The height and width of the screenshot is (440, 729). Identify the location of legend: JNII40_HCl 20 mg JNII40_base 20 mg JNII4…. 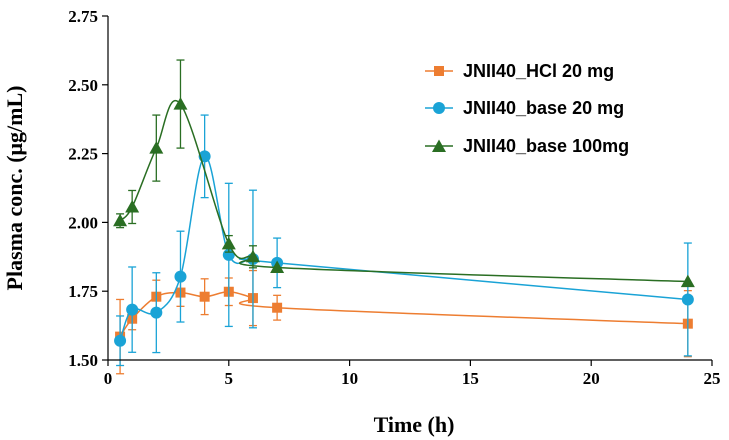
(527, 108).